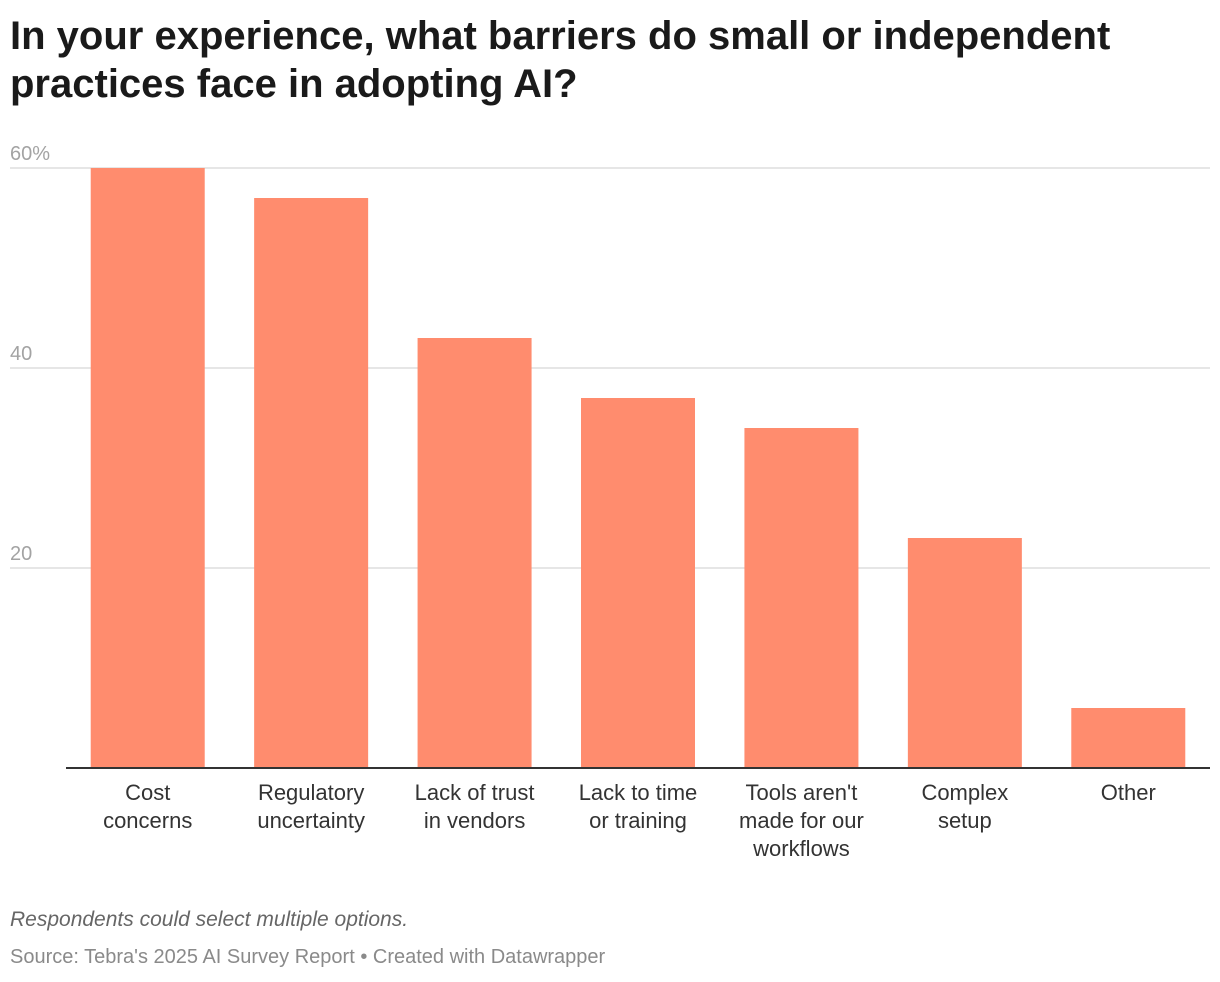  I want to click on x-tick-label: Cost concerns, so click(147, 806).